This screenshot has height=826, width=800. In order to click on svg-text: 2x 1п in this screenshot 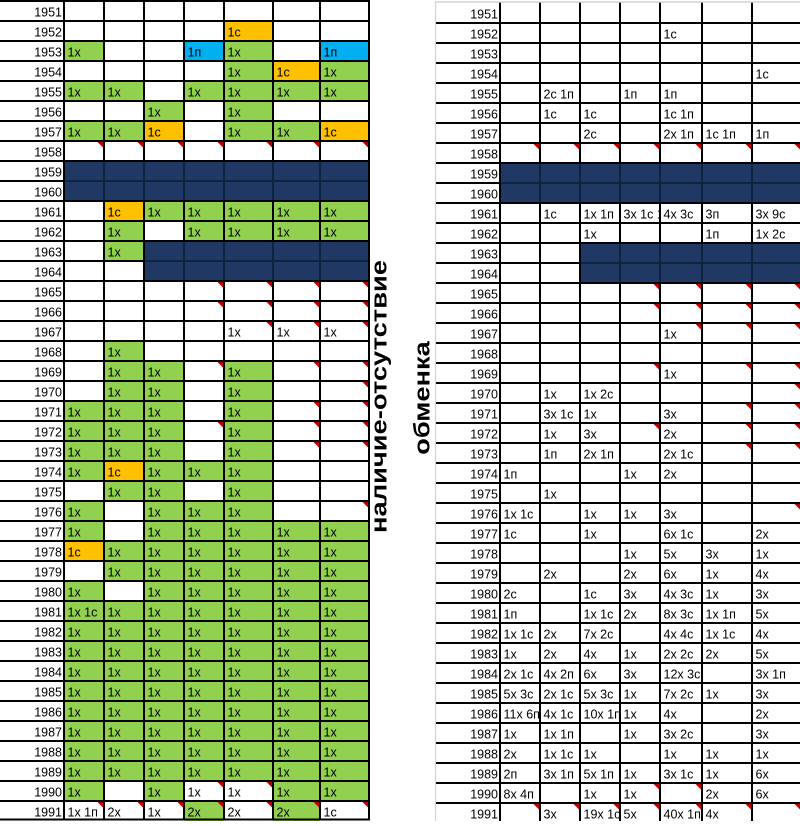, I will do `click(679, 134)`.